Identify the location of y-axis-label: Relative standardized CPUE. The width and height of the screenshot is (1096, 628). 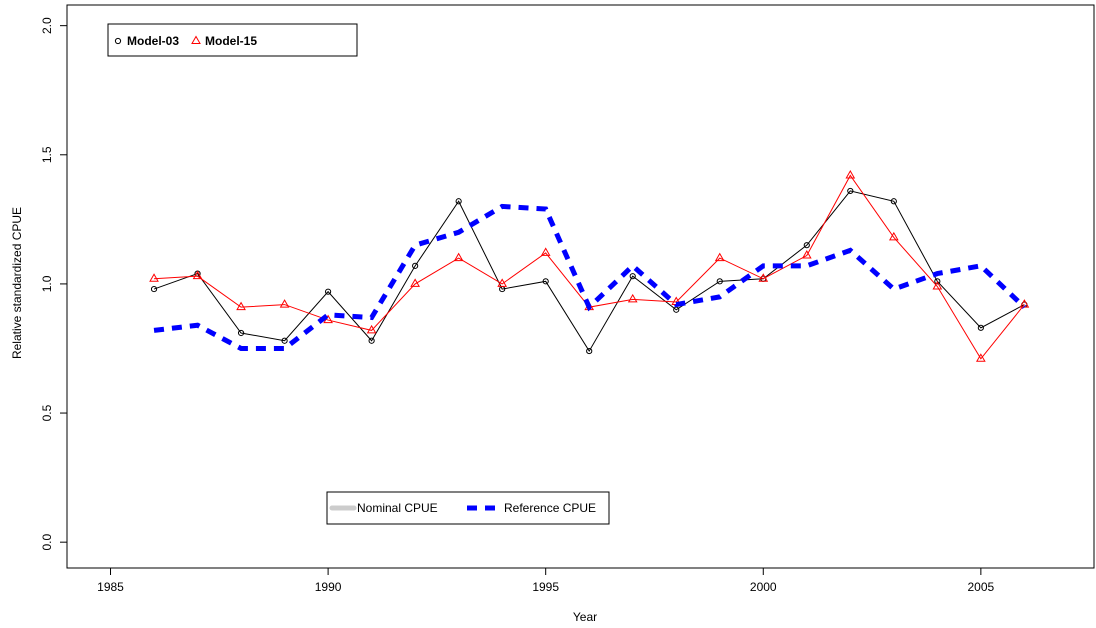
(17, 283).